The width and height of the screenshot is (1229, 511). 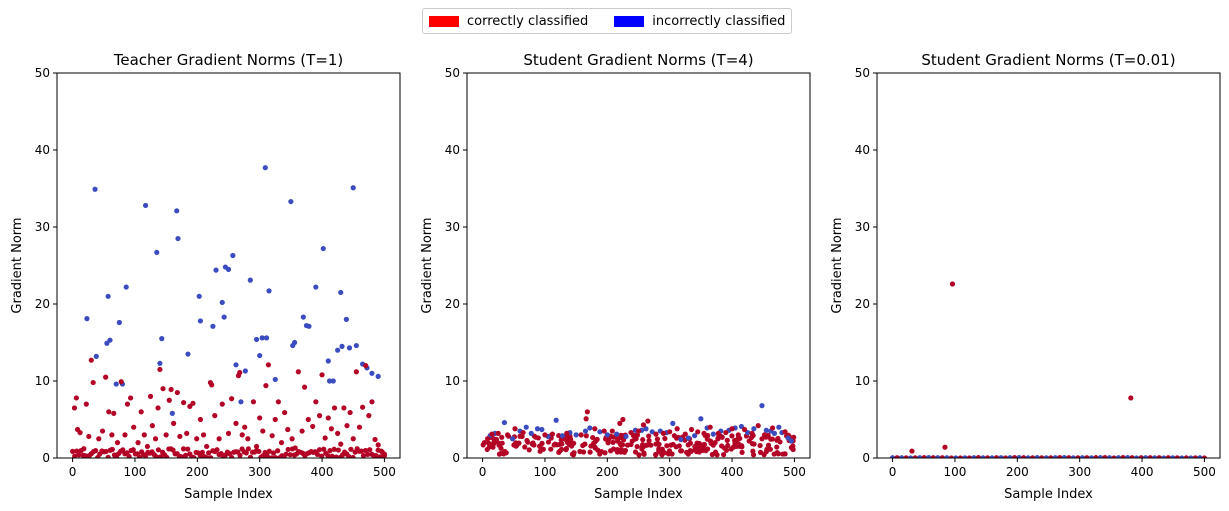 I want to click on x-tick-label: 200, so click(x=607, y=472).